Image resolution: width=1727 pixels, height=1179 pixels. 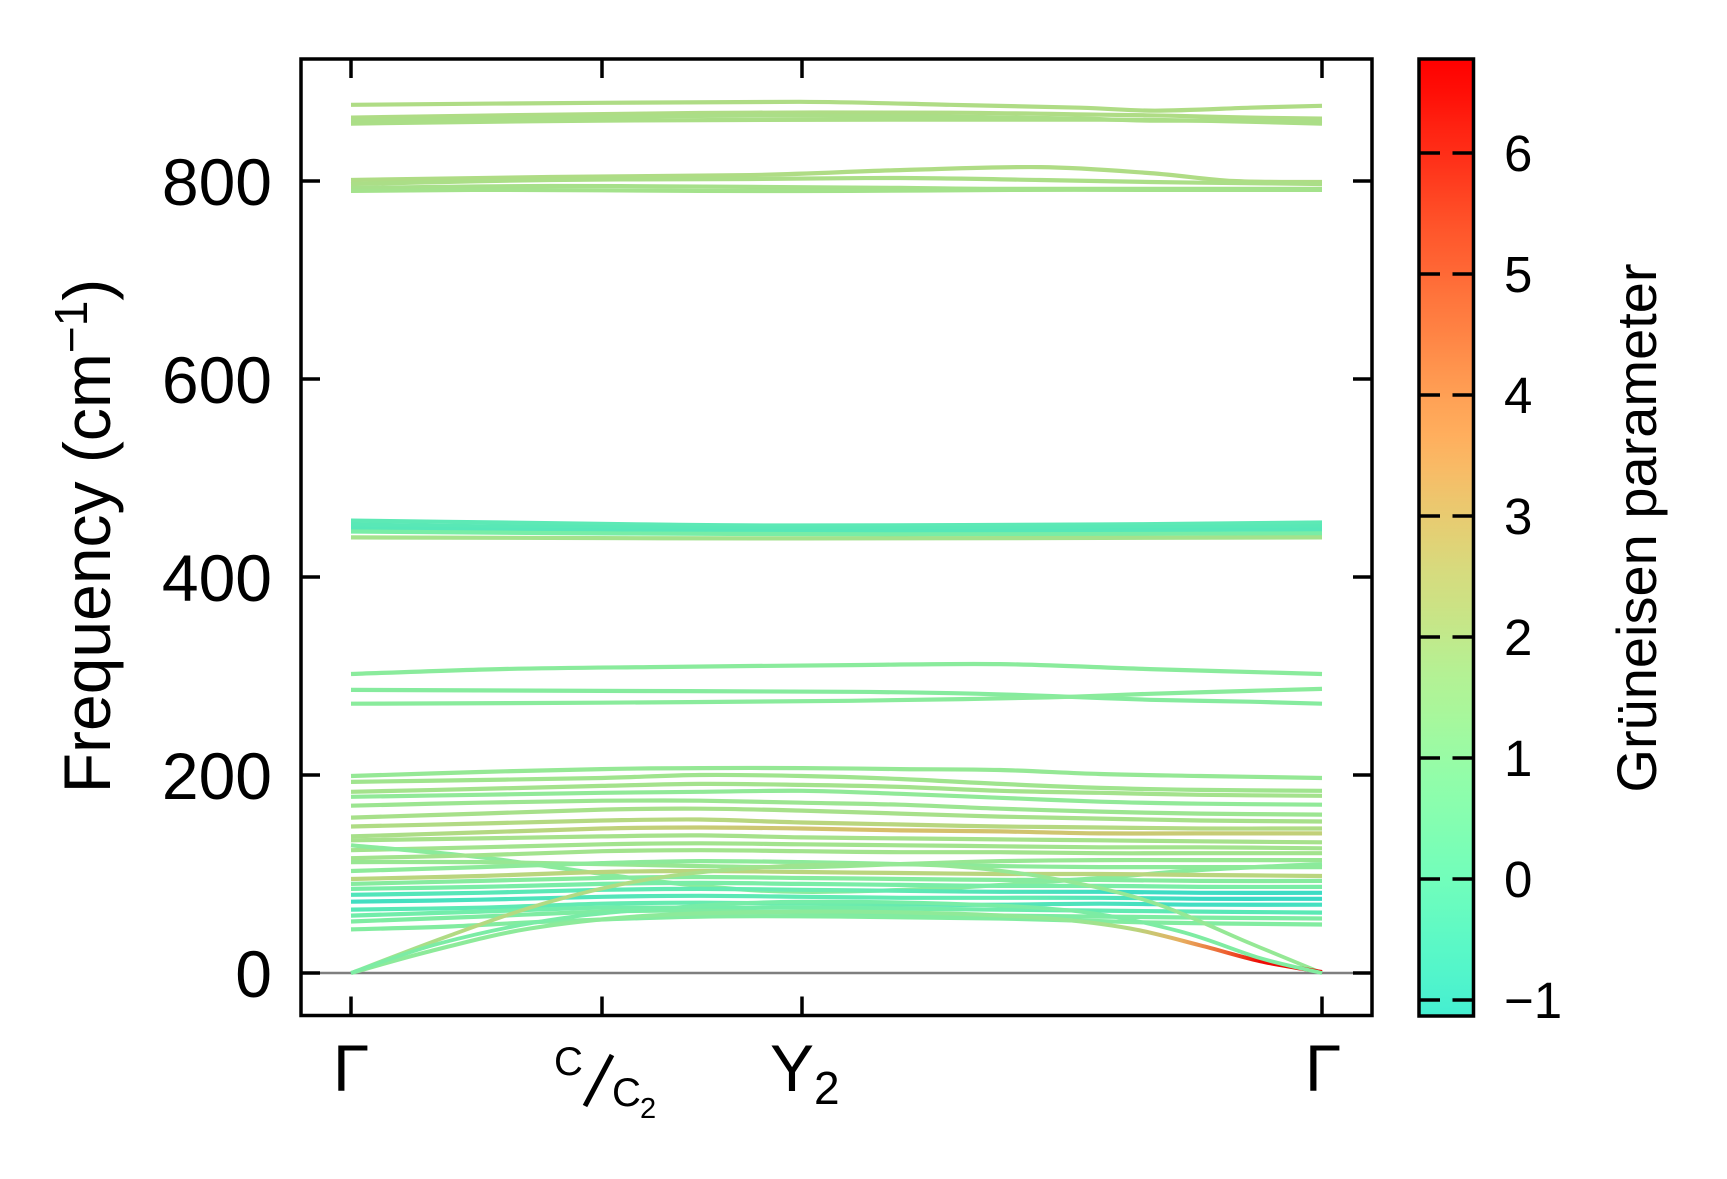 I want to click on svg-text: 600, so click(x=217, y=380).